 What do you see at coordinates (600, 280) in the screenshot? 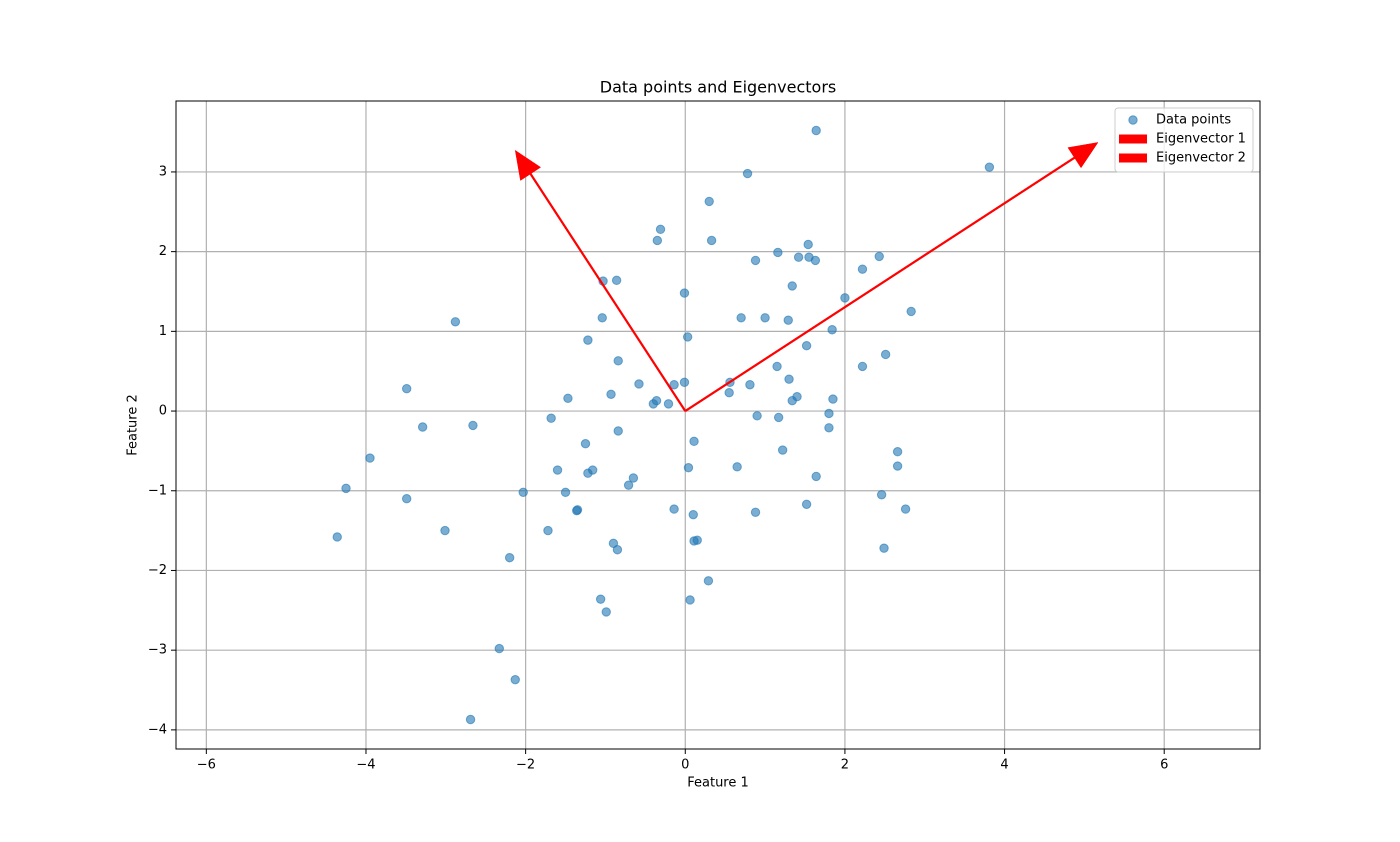
I see `eigenvector-arrow` at bounding box center [600, 280].